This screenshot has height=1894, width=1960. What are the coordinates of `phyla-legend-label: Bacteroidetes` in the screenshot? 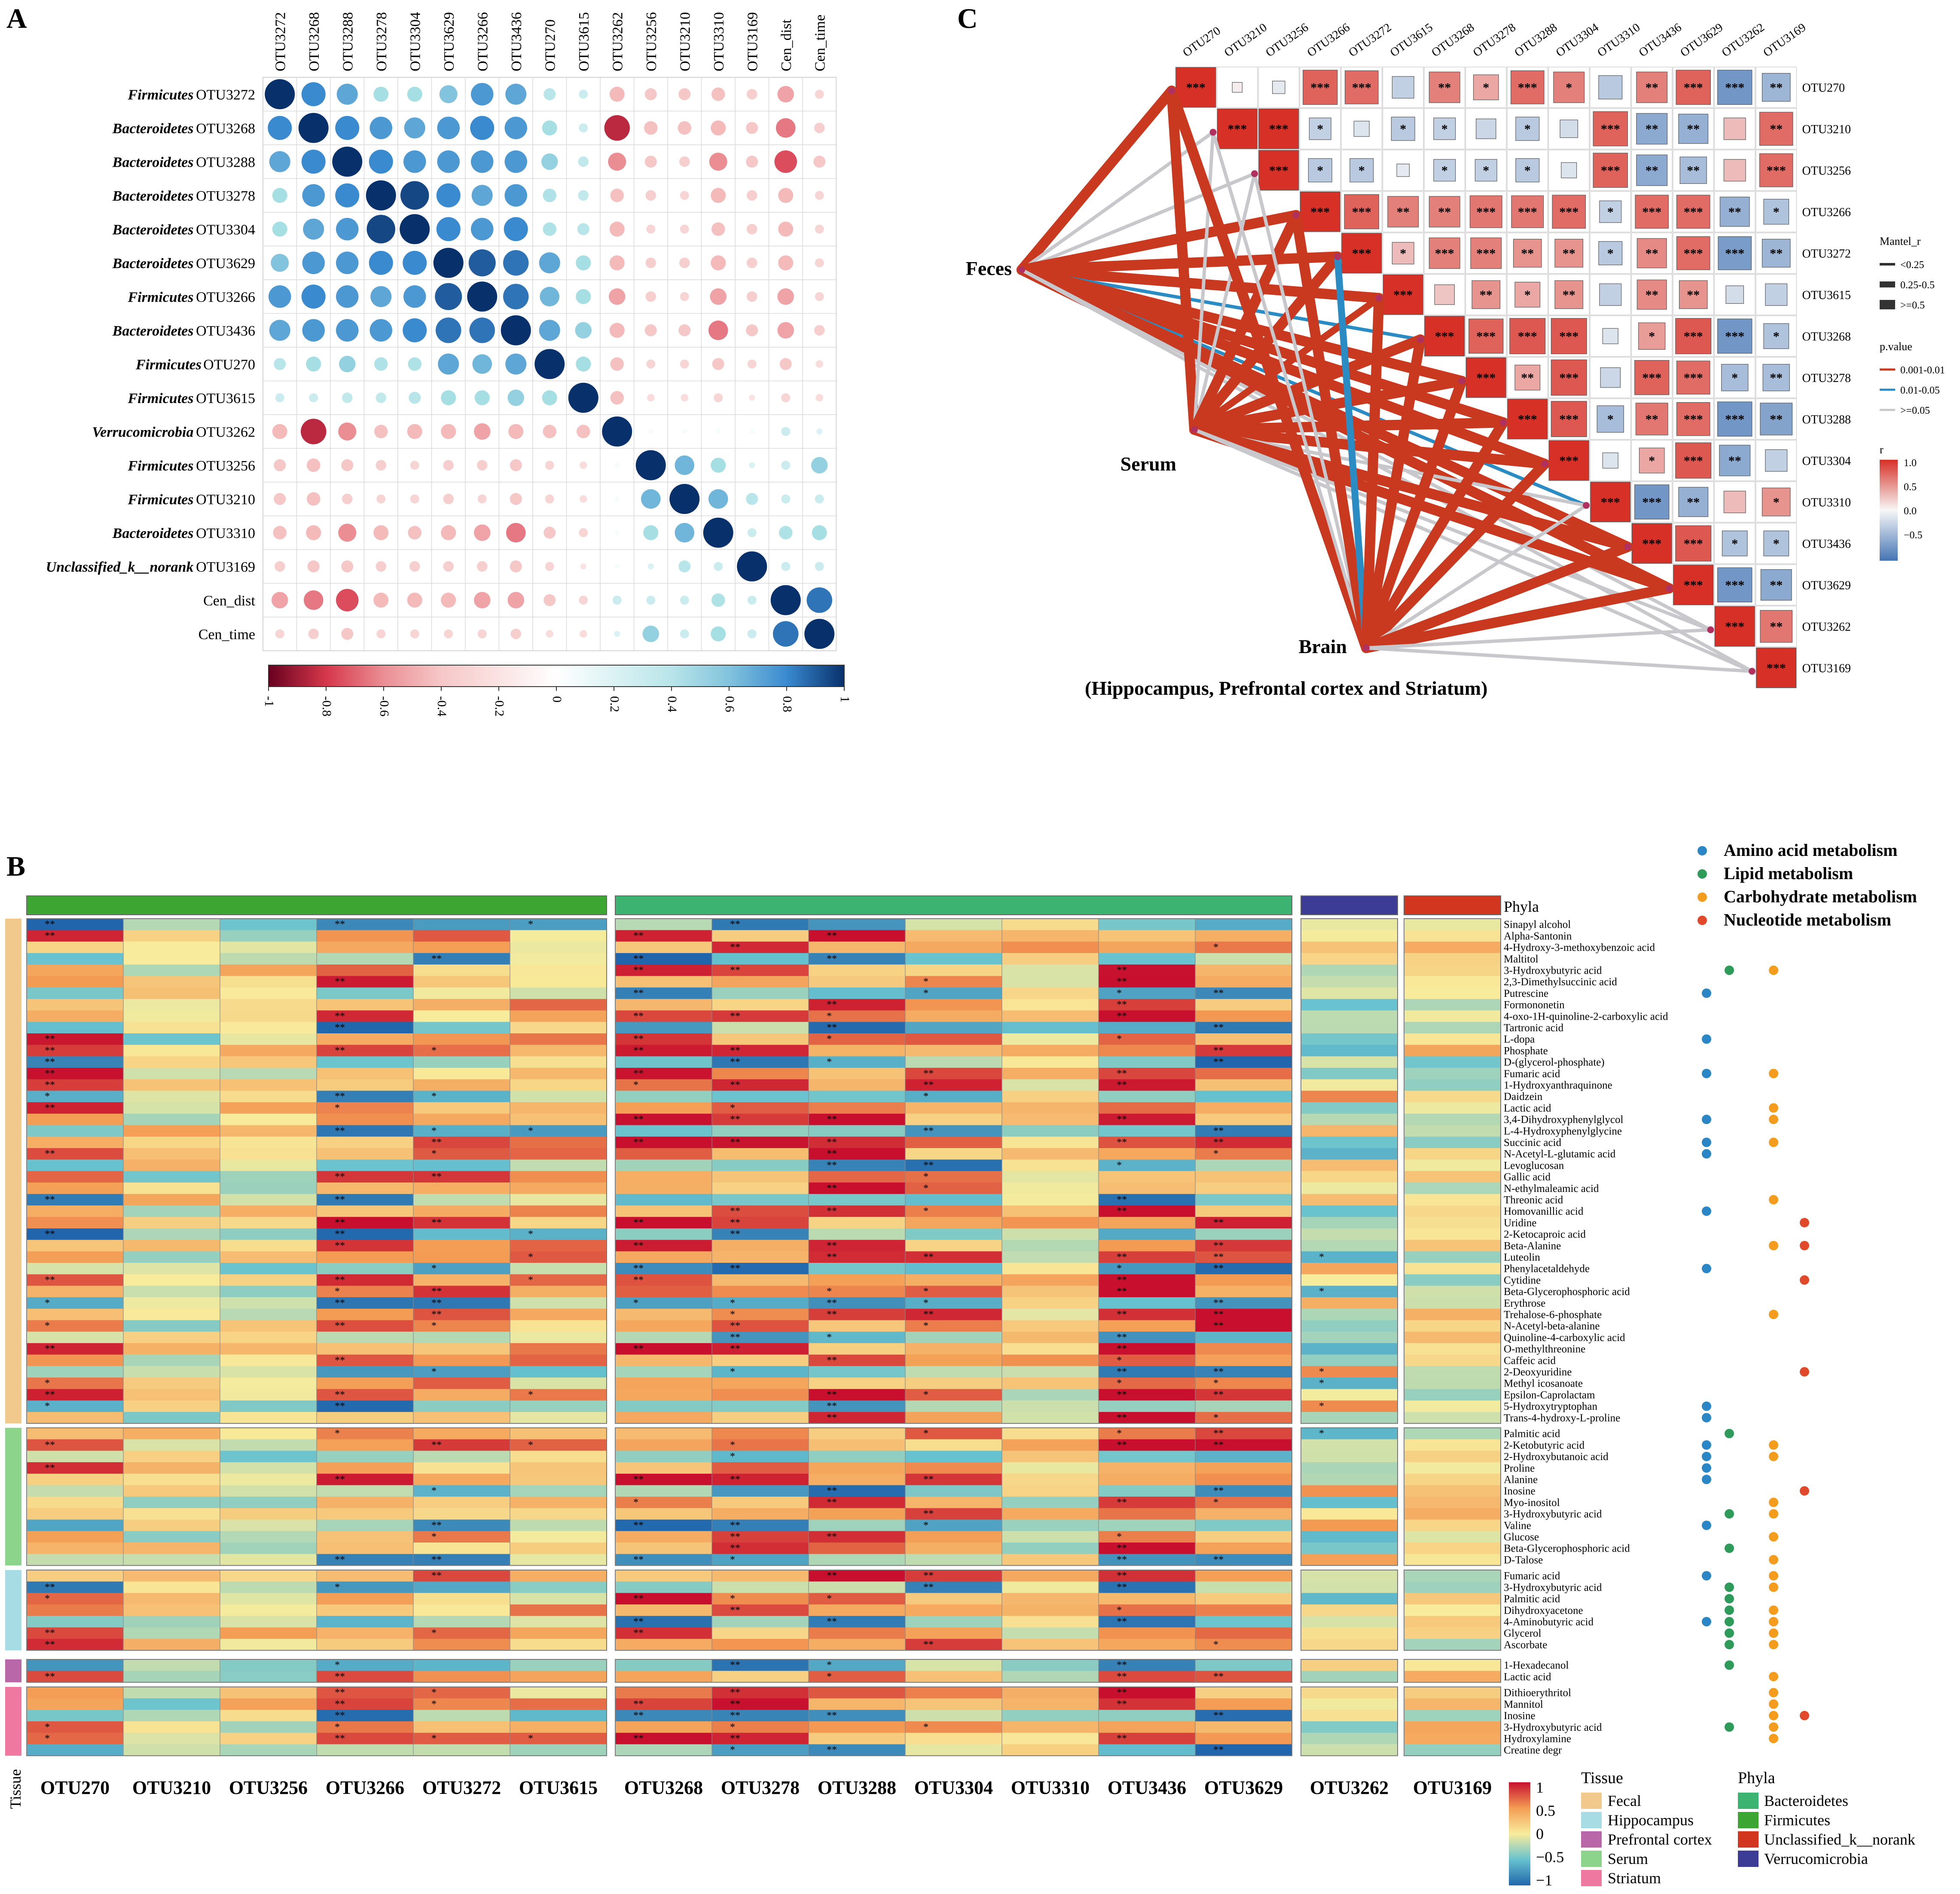 It's located at (1806, 1800).